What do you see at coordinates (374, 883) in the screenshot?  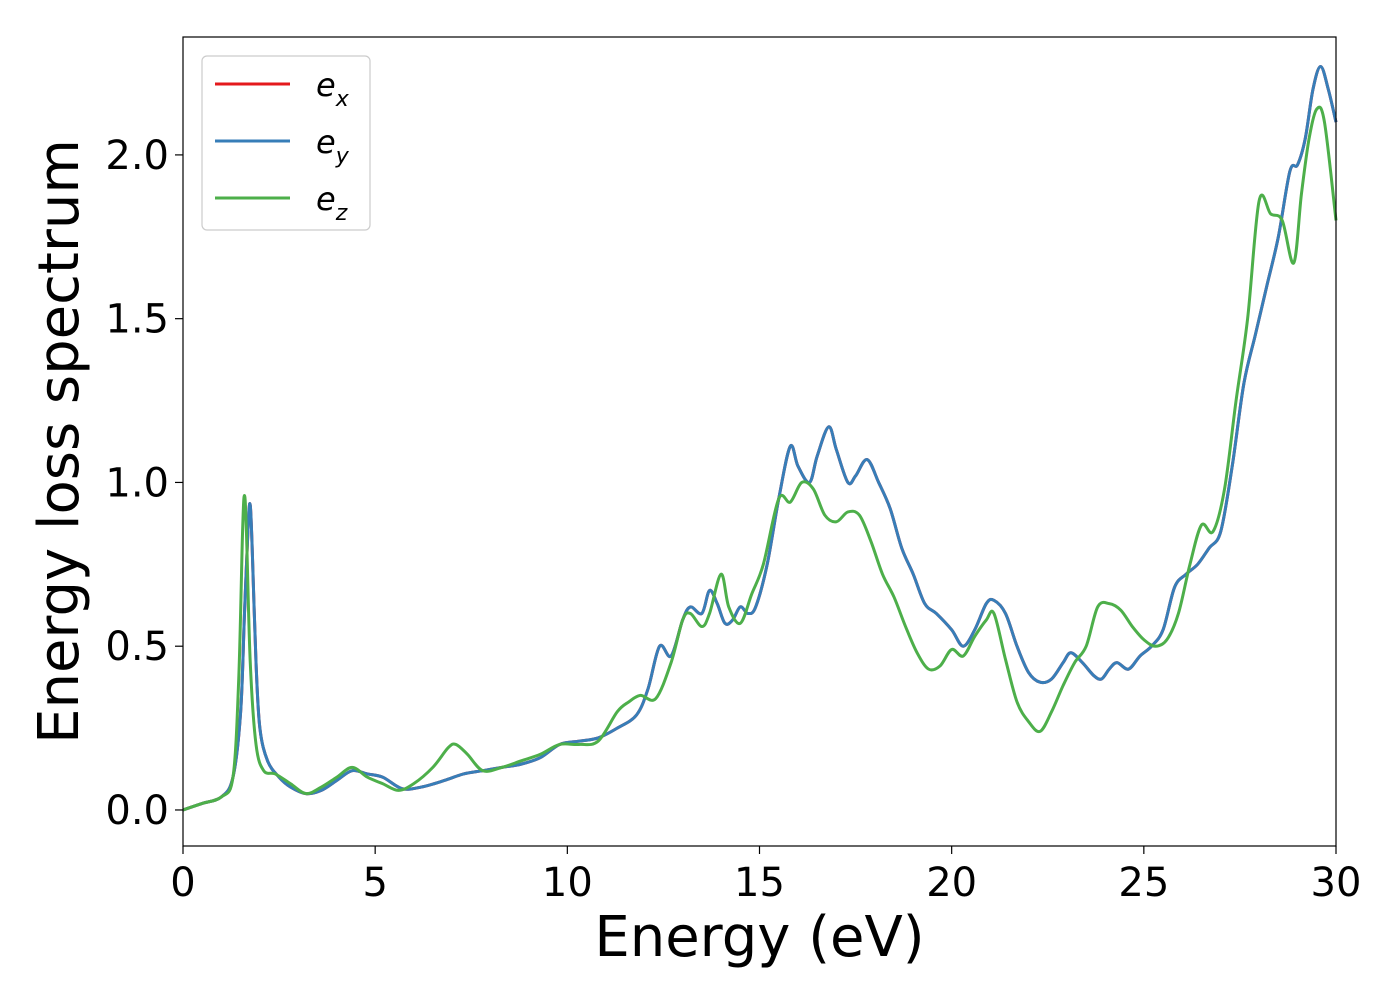 I see `x-tick-label: 5` at bounding box center [374, 883].